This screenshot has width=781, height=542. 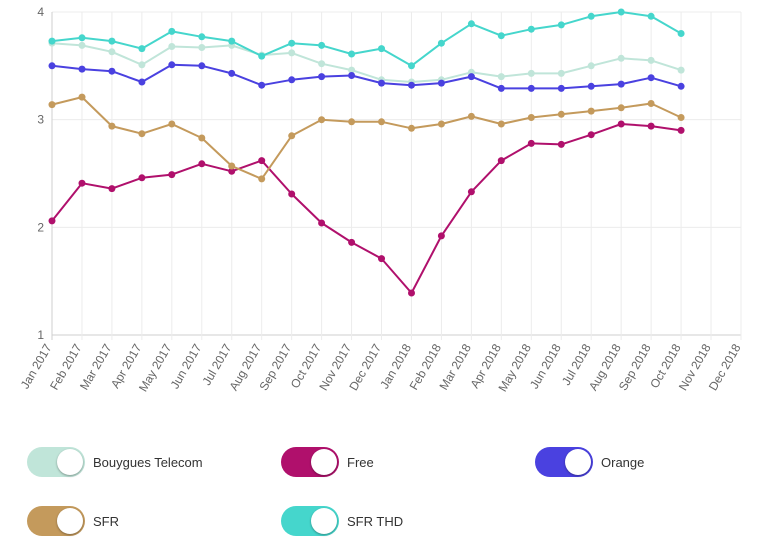 I want to click on legend-item-sfr-thd: SFR THD, so click(x=342, y=521).